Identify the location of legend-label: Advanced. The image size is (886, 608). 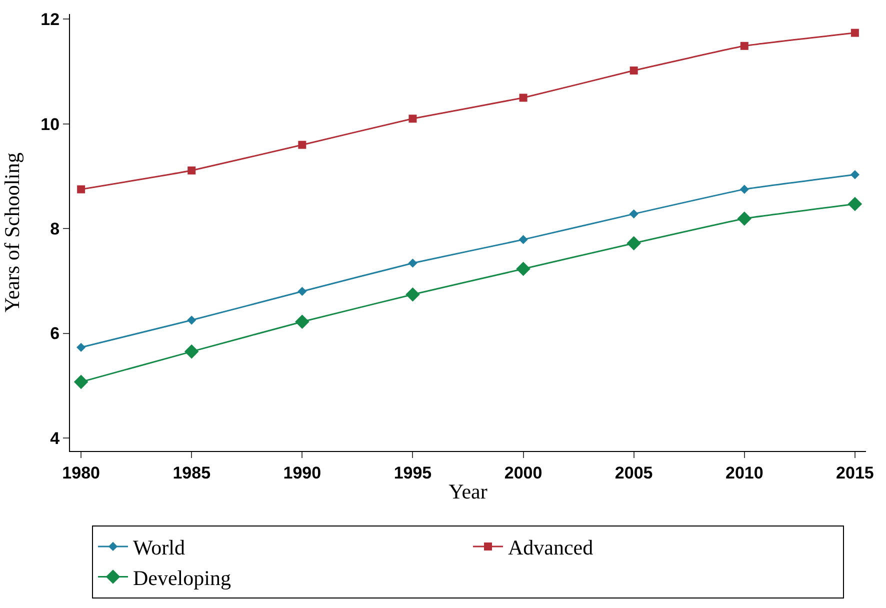
(551, 548).